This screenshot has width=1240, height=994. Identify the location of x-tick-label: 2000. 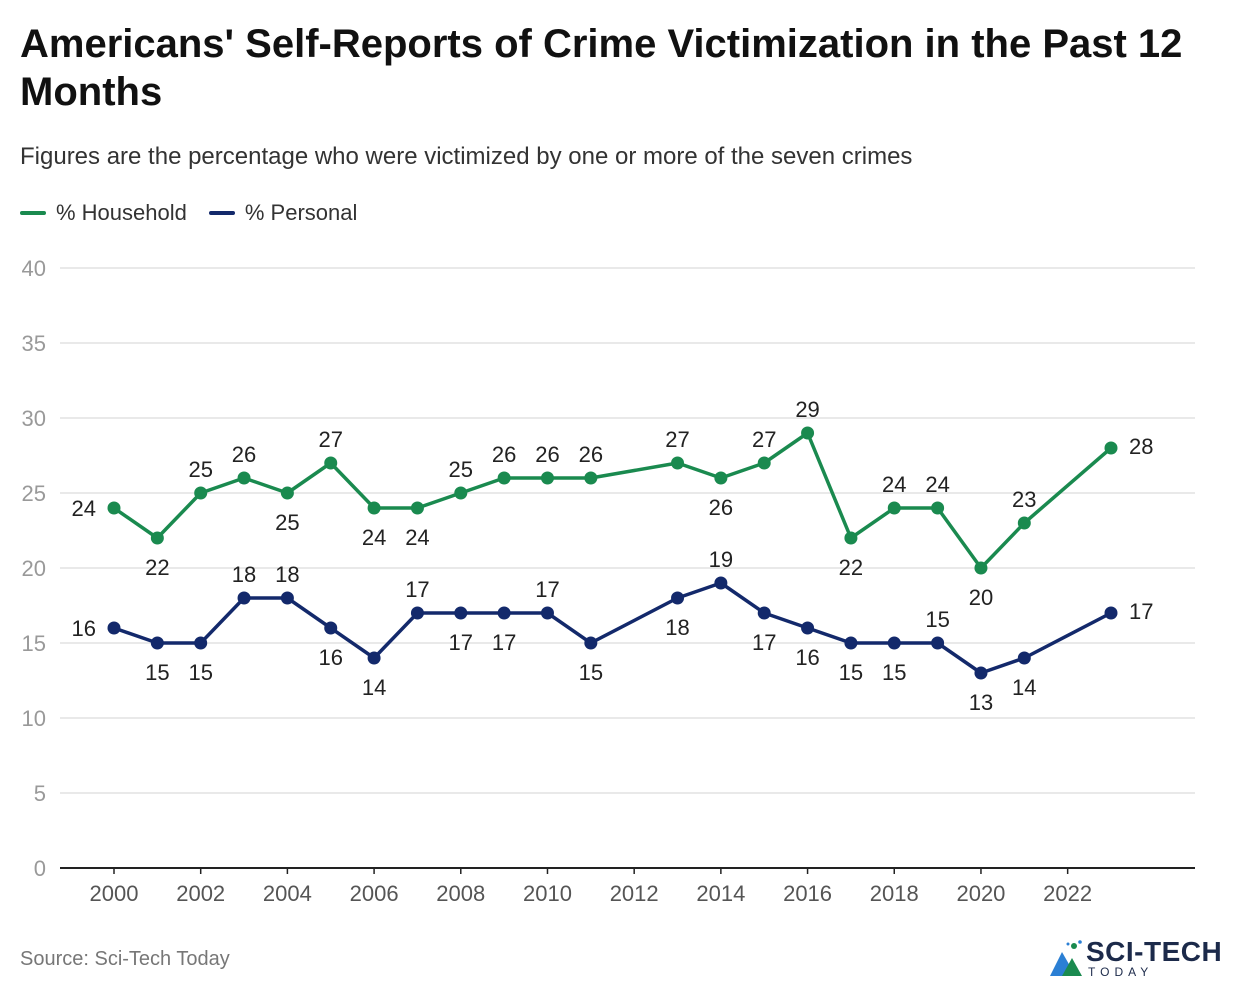
(114, 893).